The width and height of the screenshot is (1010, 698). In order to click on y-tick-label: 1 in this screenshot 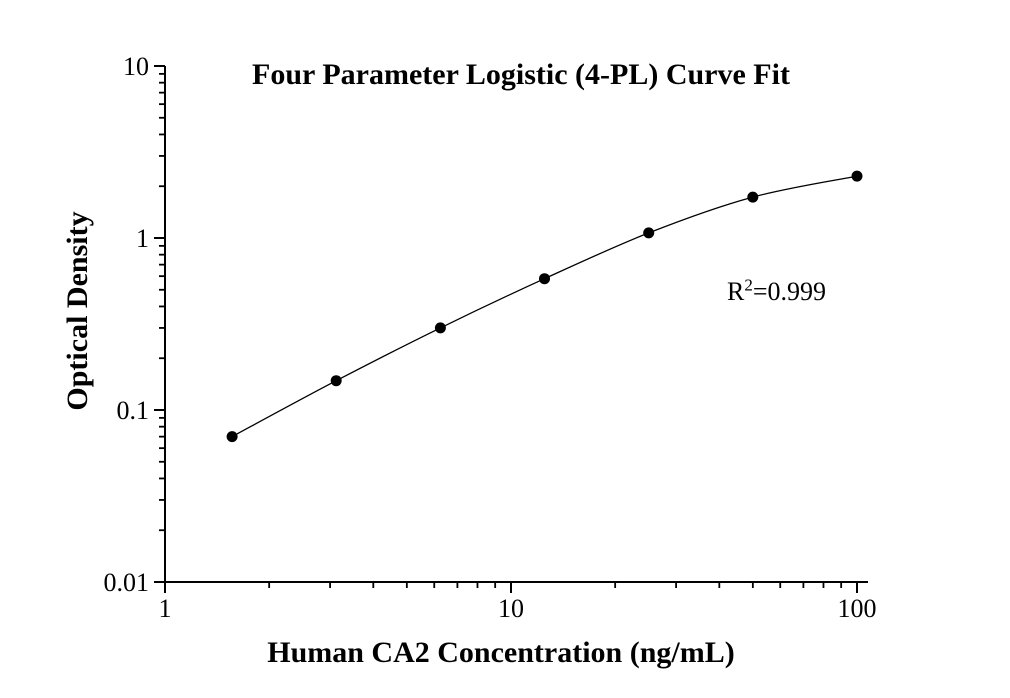, I will do `click(142, 238)`.